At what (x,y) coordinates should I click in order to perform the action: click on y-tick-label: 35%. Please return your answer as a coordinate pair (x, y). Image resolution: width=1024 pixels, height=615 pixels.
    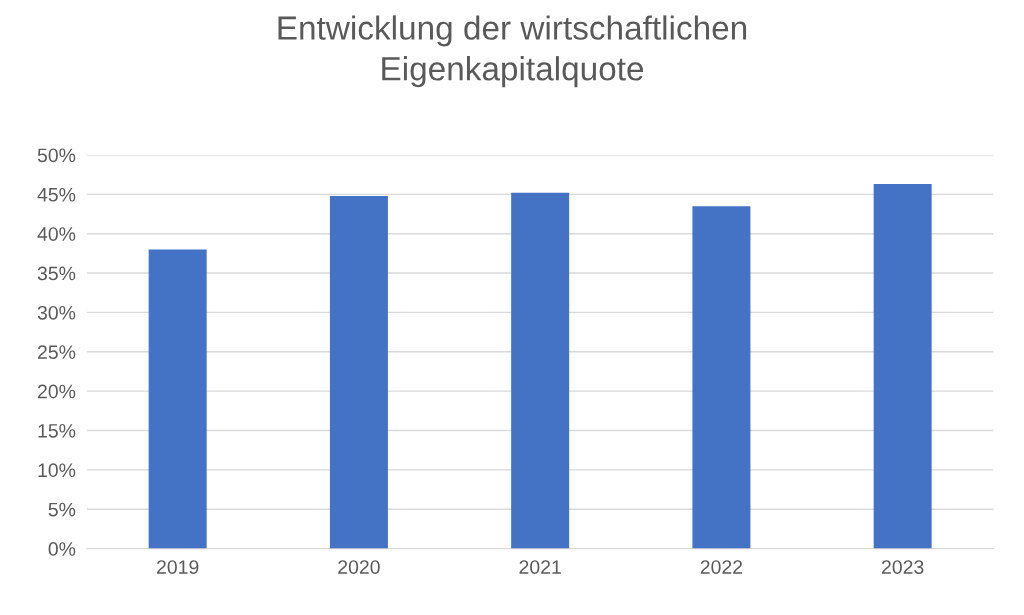
    Looking at the image, I should click on (56, 273).